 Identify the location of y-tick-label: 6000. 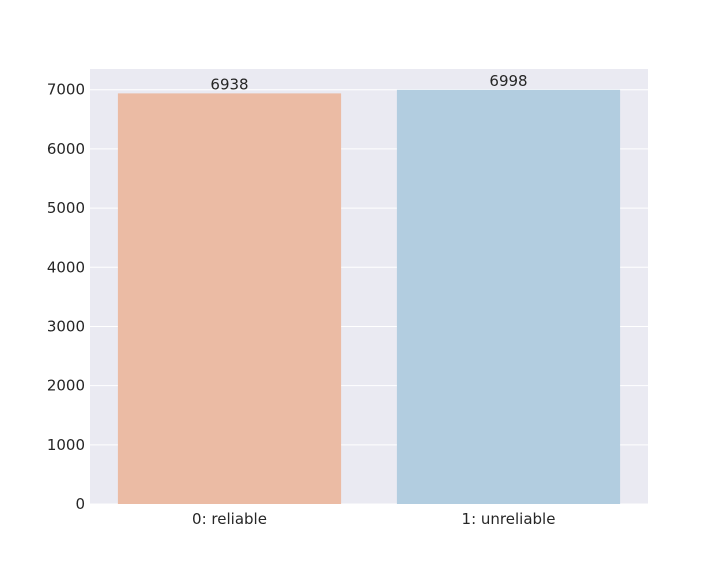
(66, 149).